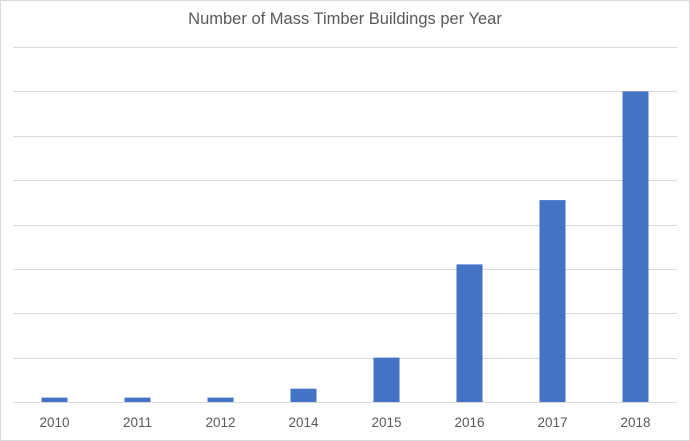 Image resolution: width=690 pixels, height=441 pixels. What do you see at coordinates (220, 399) in the screenshot?
I see `bar-2012` at bounding box center [220, 399].